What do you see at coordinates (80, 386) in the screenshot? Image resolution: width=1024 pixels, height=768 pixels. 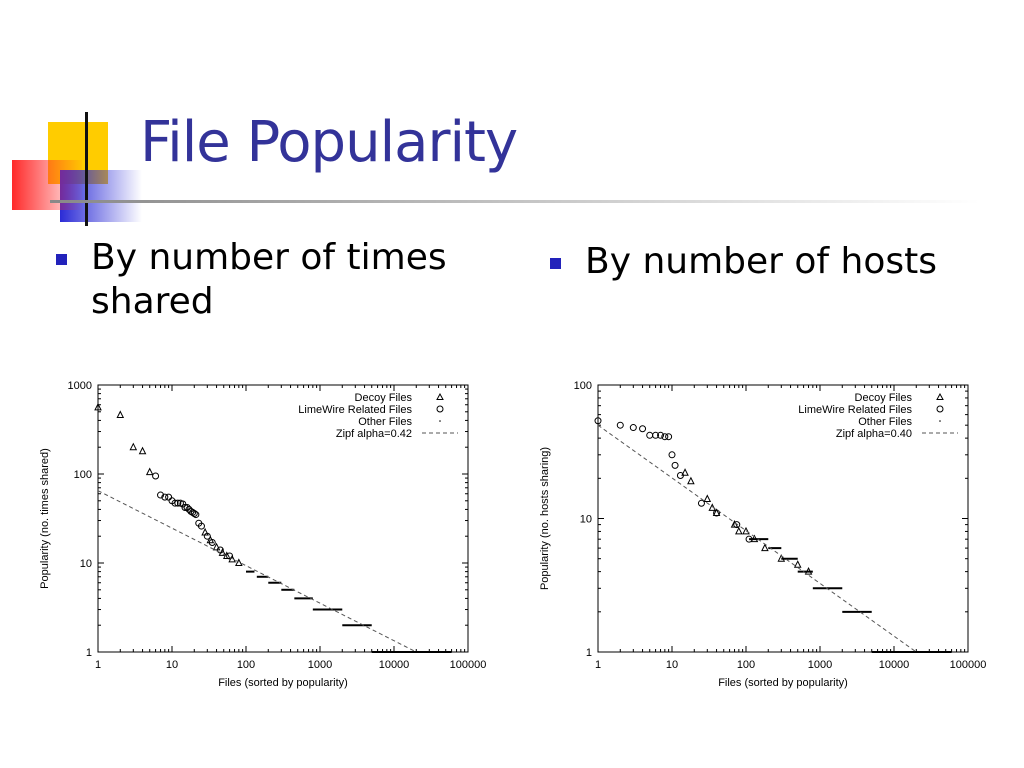 I see `y-tick-label: 1000` at bounding box center [80, 386].